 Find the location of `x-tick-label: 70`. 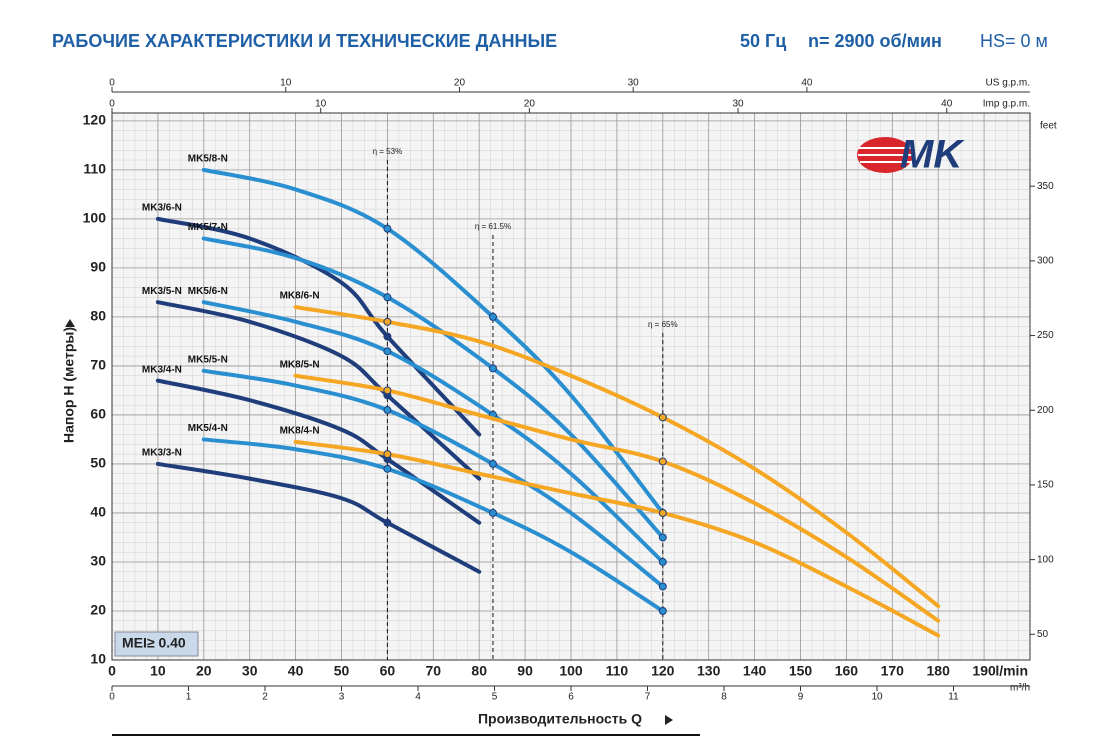

x-tick-label: 70 is located at coordinates (434, 671).